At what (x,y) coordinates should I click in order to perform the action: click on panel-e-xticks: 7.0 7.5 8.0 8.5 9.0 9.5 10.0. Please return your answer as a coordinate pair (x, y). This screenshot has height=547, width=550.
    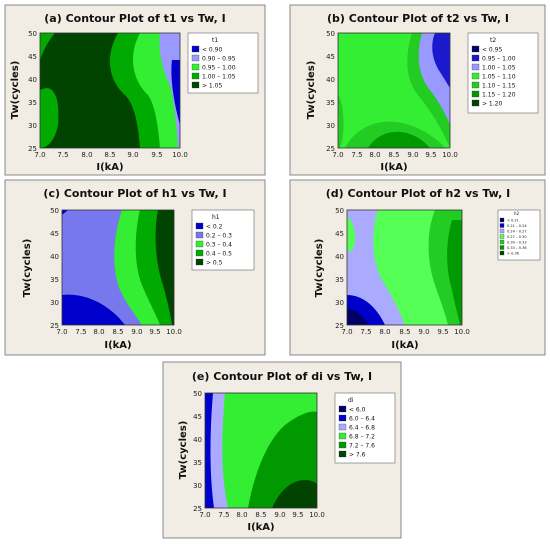
    Looking at the image, I should click on (261, 515).